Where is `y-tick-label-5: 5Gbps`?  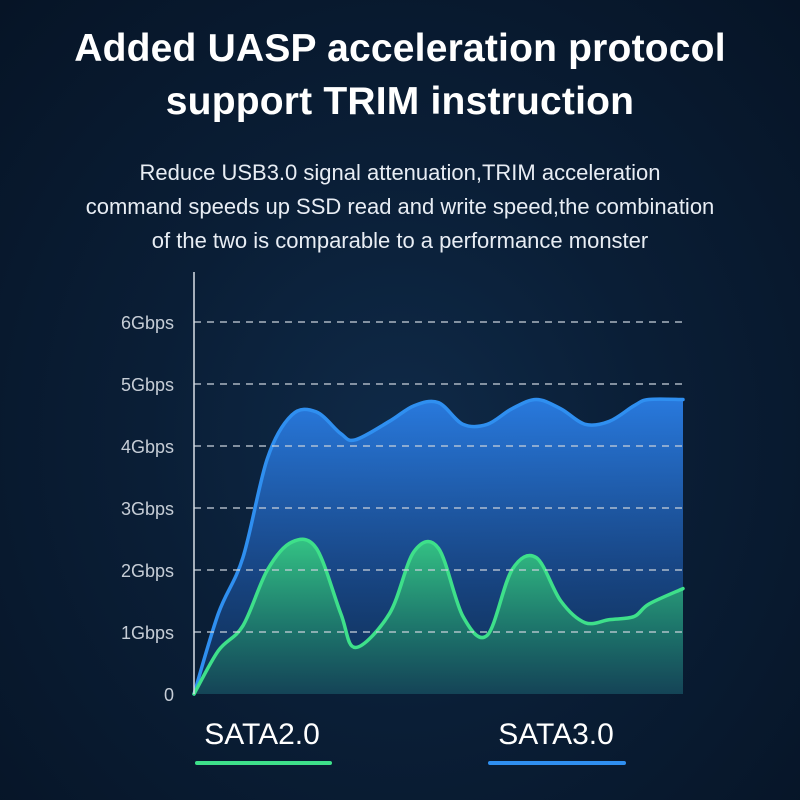 y-tick-label-5: 5Gbps is located at coordinates (147, 385).